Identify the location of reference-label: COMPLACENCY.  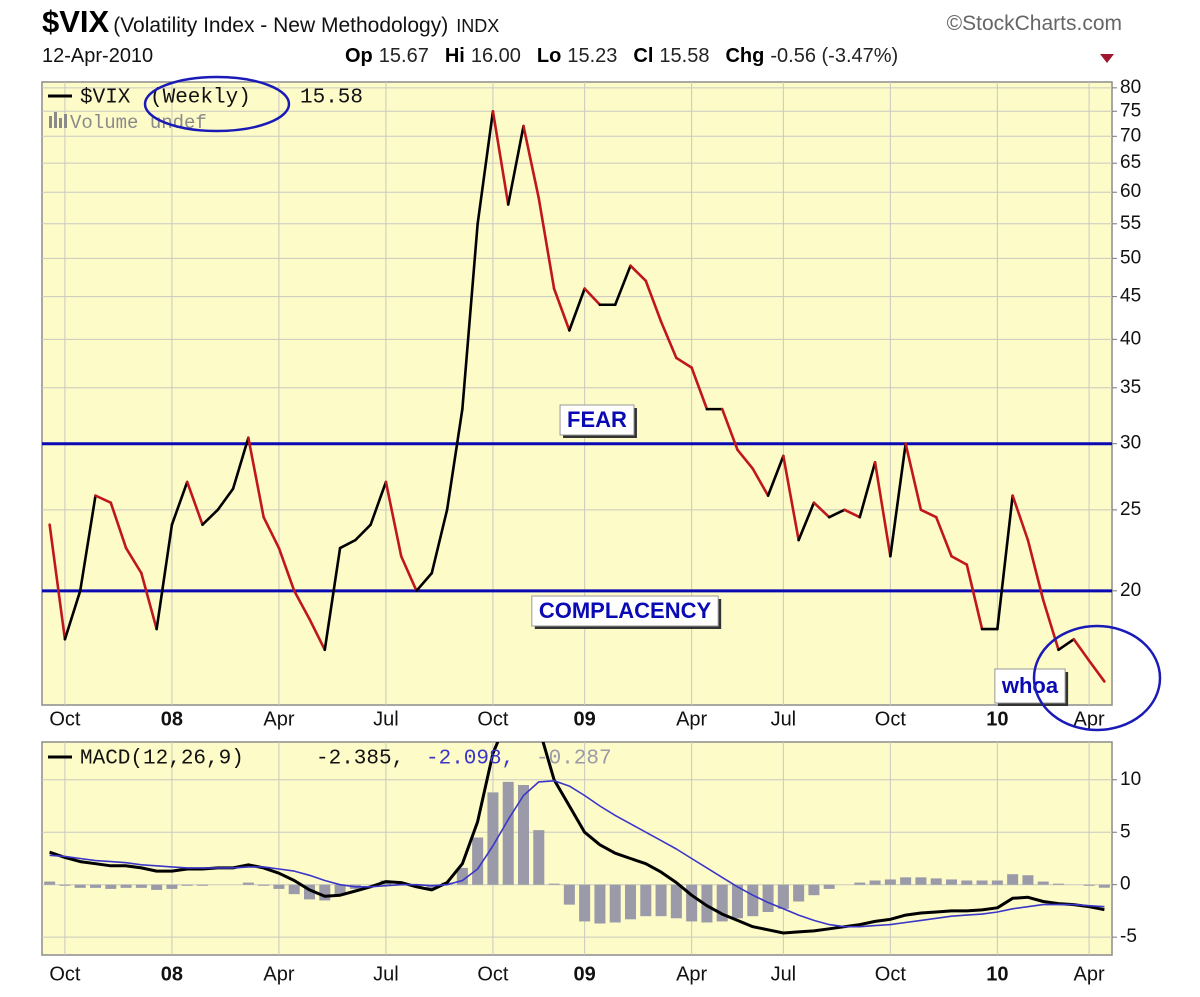
(625, 610).